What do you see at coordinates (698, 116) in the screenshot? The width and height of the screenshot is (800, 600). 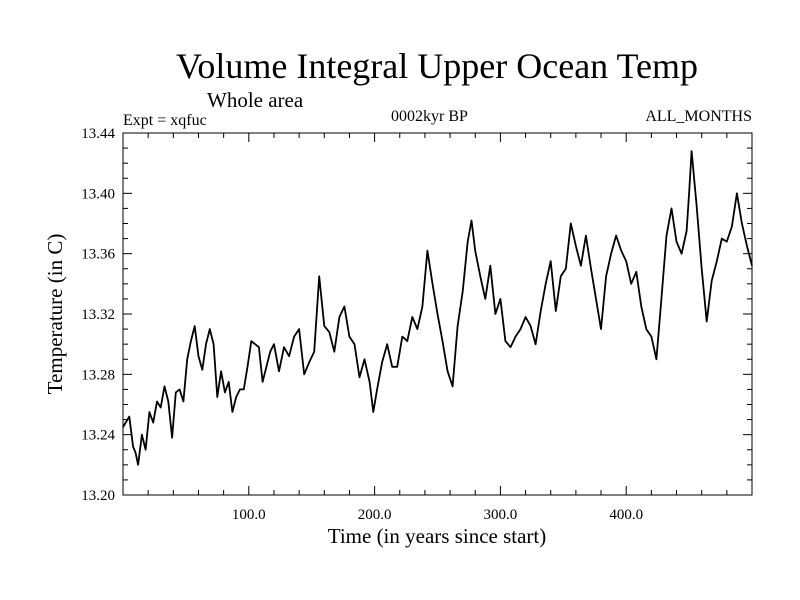 I see `months-label: ALL_MONTHS` at bounding box center [698, 116].